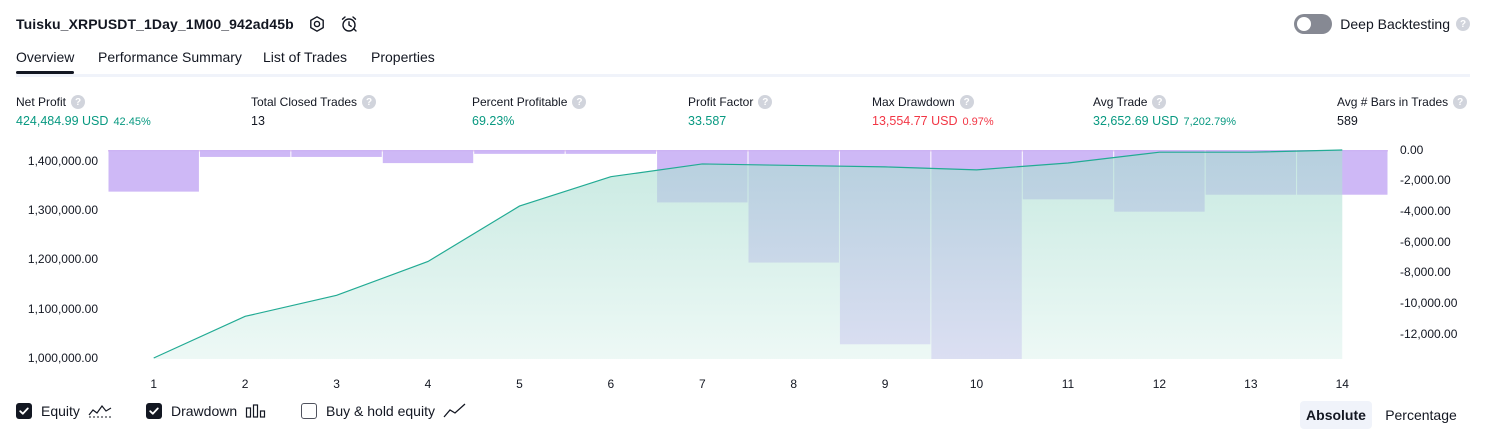 The height and width of the screenshot is (438, 1486). What do you see at coordinates (245, 384) in the screenshot?
I see `x-axis-tick: 2` at bounding box center [245, 384].